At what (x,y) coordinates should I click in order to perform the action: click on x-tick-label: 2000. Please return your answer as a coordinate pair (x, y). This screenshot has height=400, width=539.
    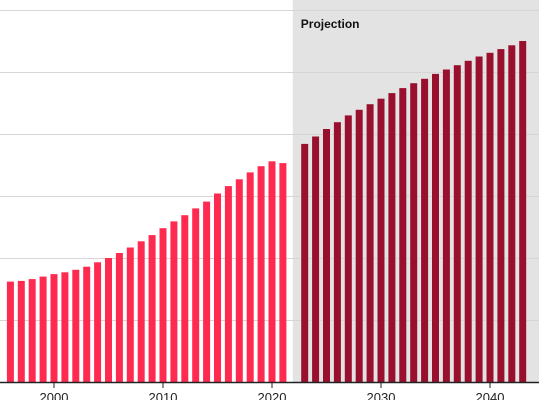
    Looking at the image, I should click on (54, 395).